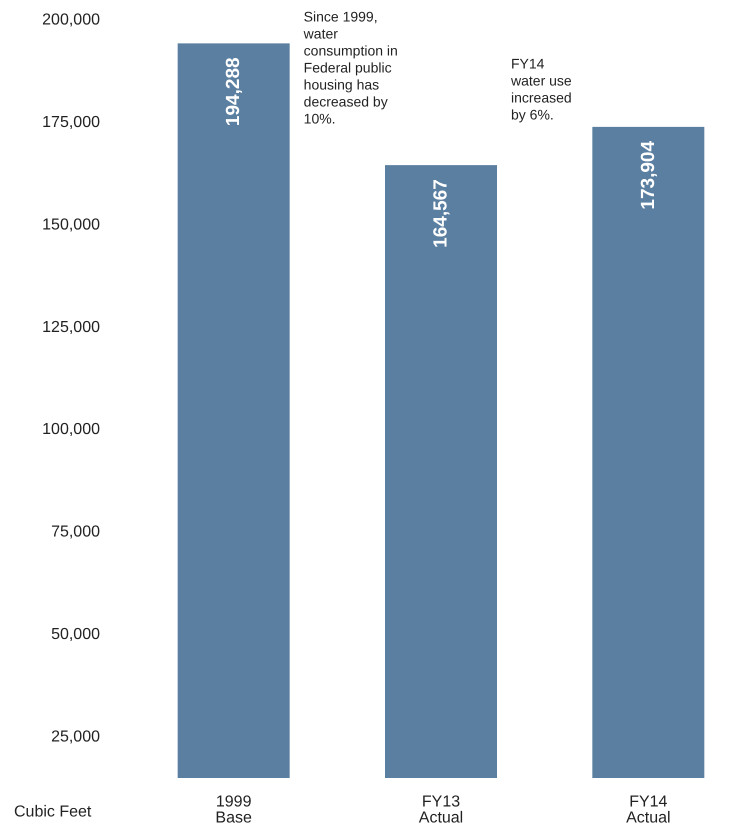 The image size is (752, 840). What do you see at coordinates (233, 91) in the screenshot?
I see `data-label: 194,288` at bounding box center [233, 91].